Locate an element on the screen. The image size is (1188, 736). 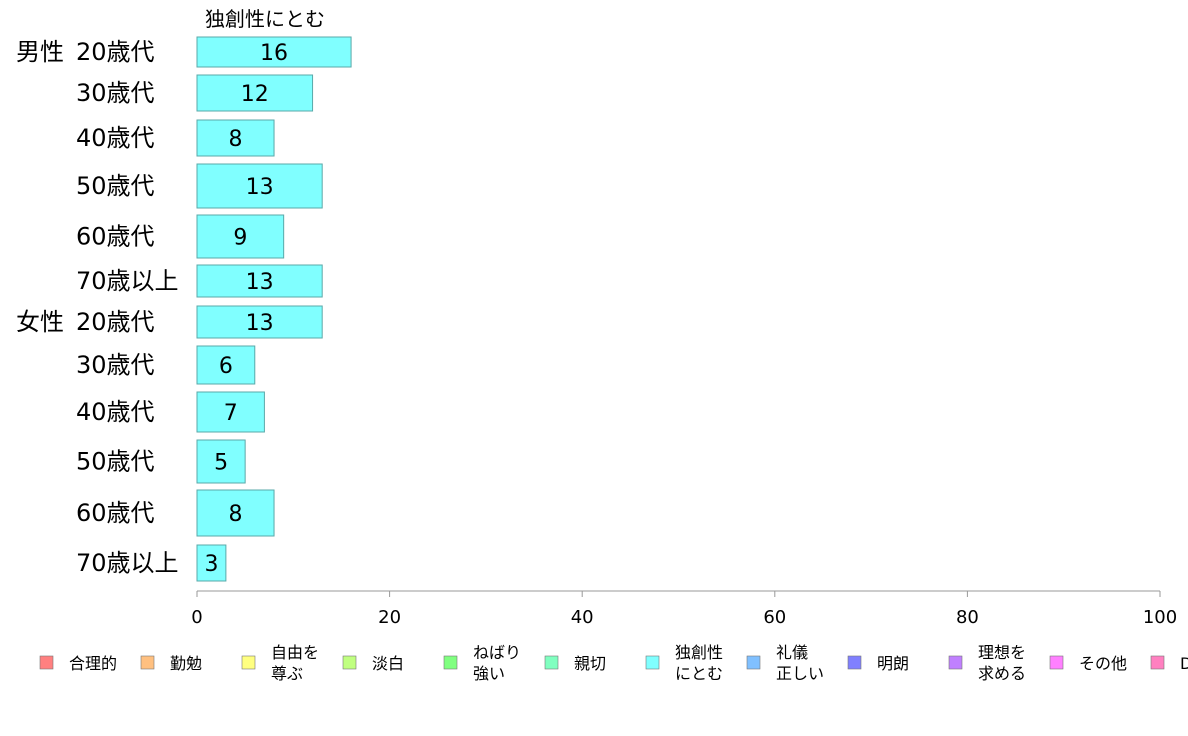
legend-label: 強い is located at coordinates (489, 673).